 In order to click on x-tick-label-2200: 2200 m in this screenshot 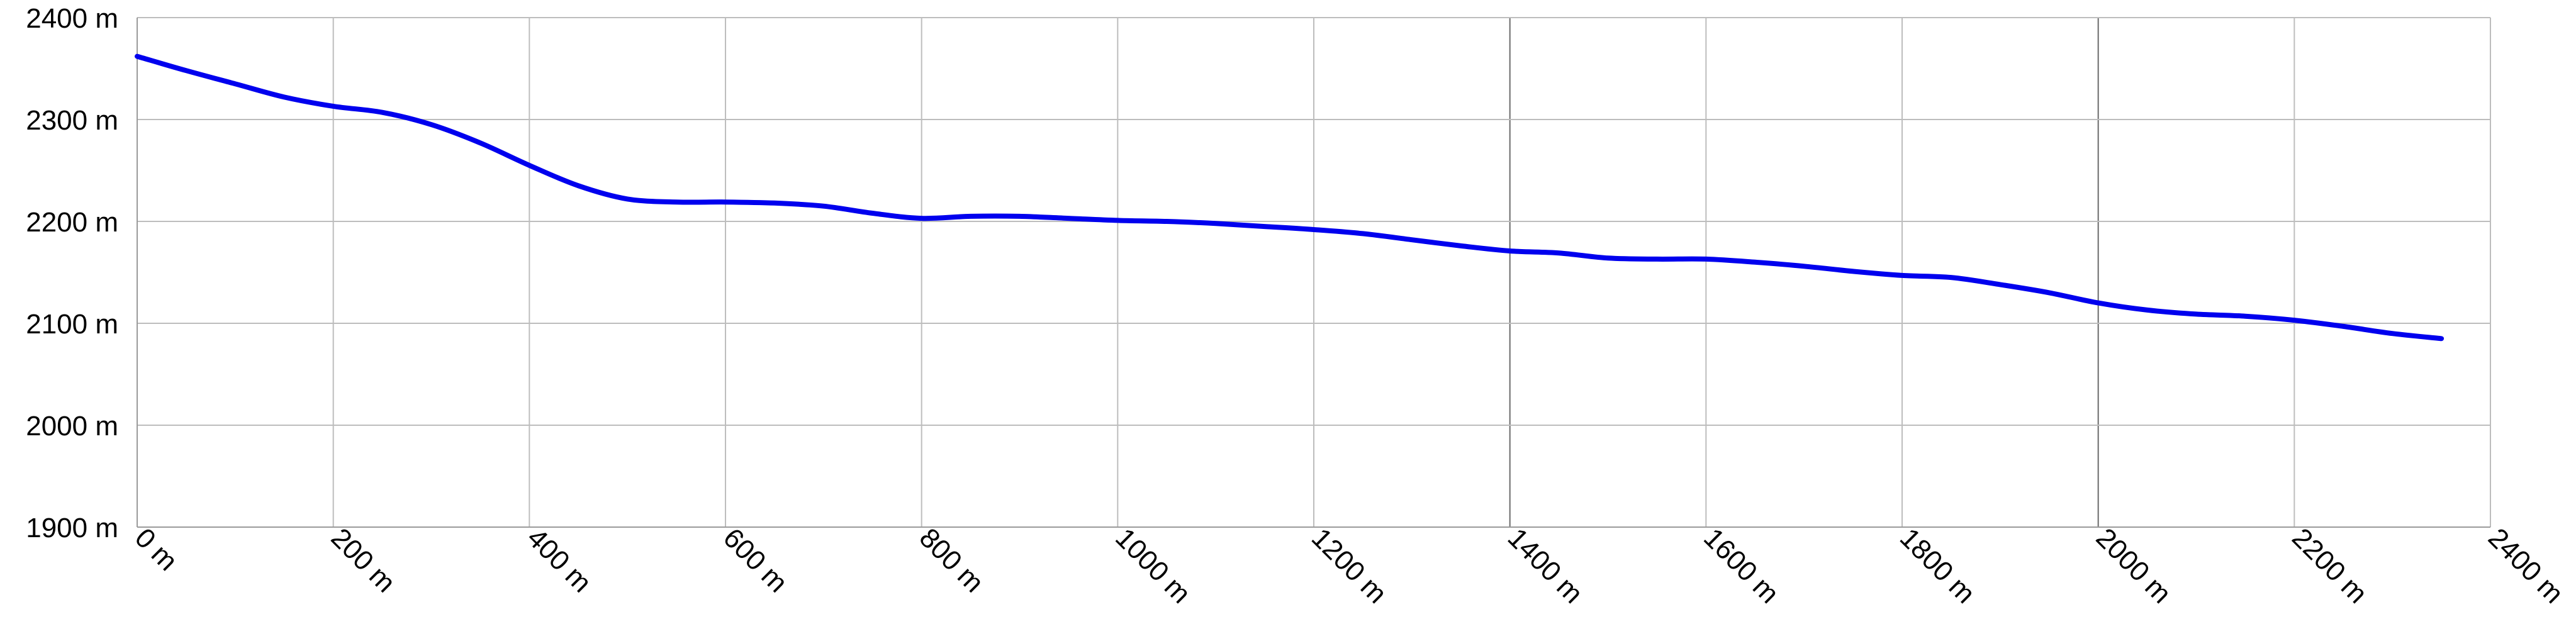, I will do `click(2329, 565)`.